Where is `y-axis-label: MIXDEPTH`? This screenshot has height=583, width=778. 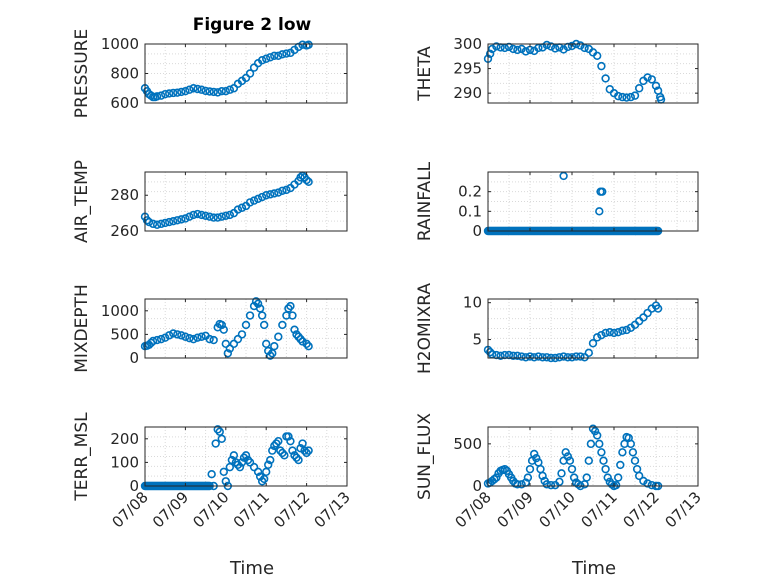 y-axis-label: MIXDEPTH is located at coordinates (82, 328).